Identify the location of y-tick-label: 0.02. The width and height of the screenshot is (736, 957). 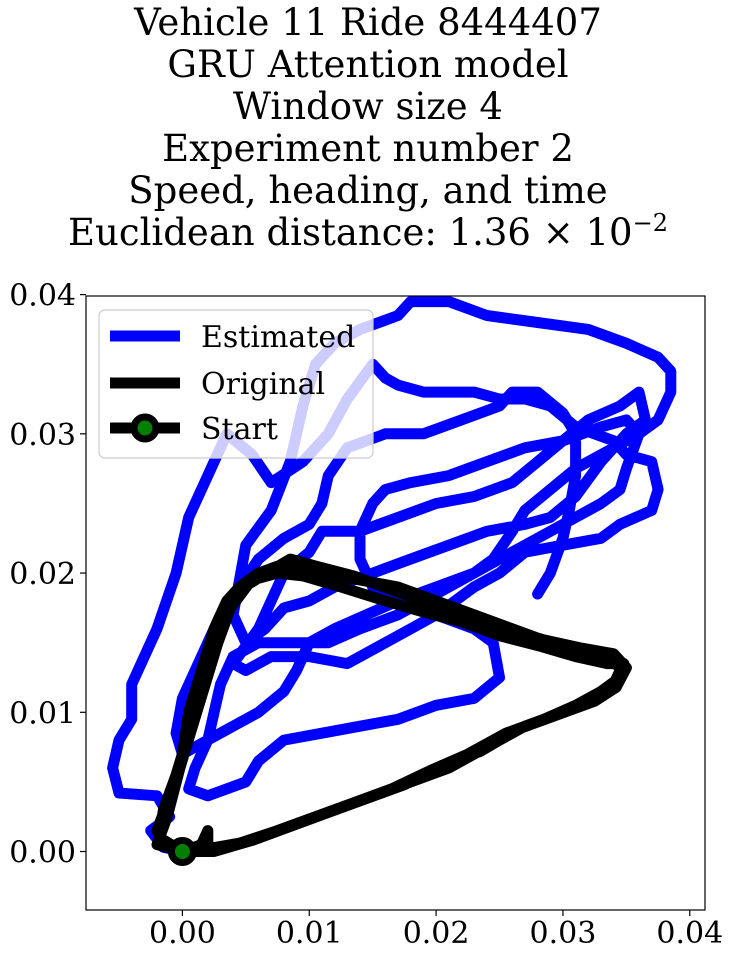
(42, 574).